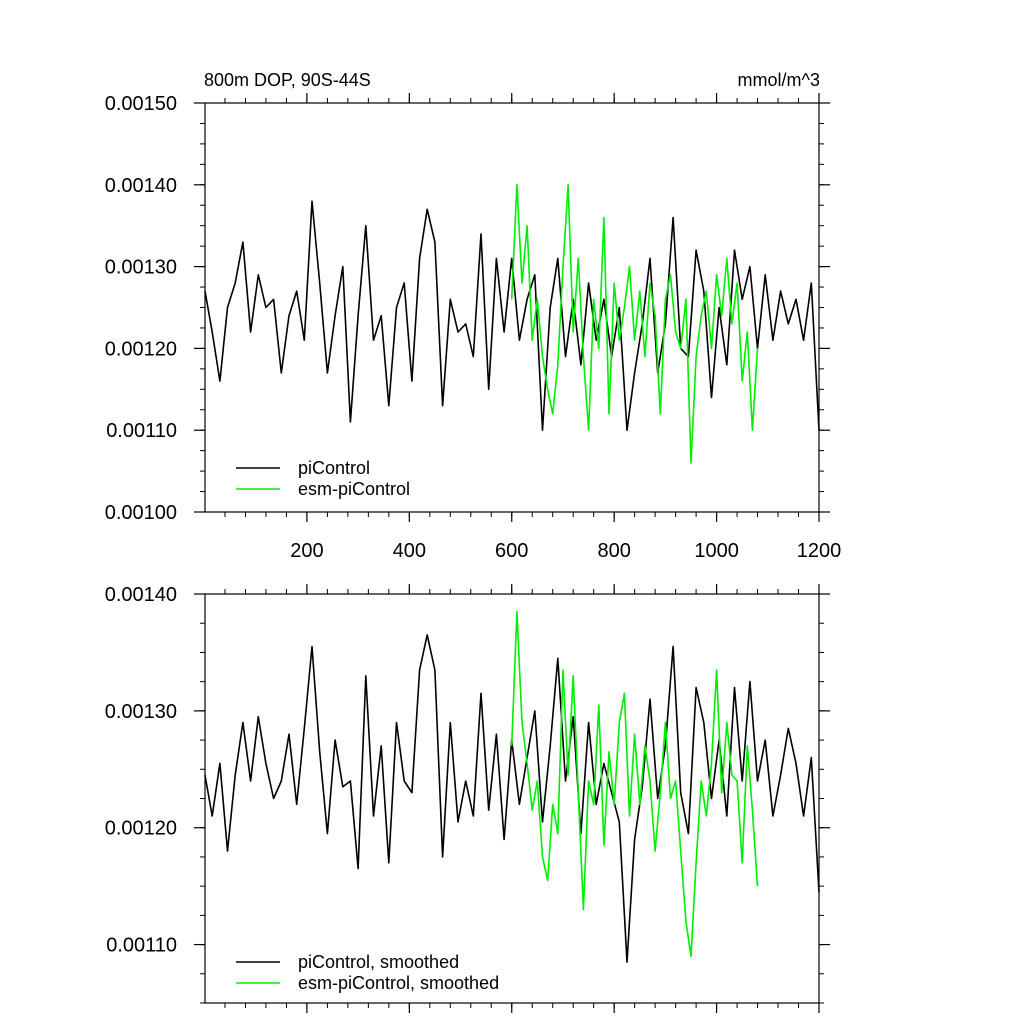 Image resolution: width=1024 pixels, height=1024 pixels. I want to click on x-tick-label: 800, so click(613, 551).